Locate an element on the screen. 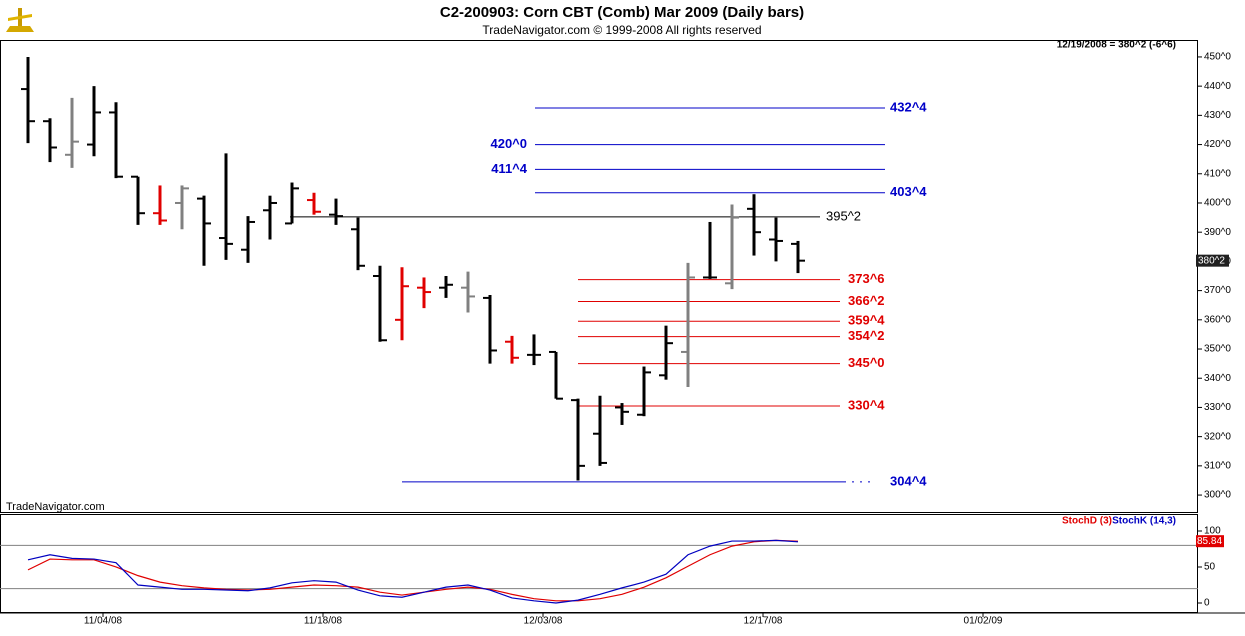  y-tick-label: 370^0 is located at coordinates (1217, 290).